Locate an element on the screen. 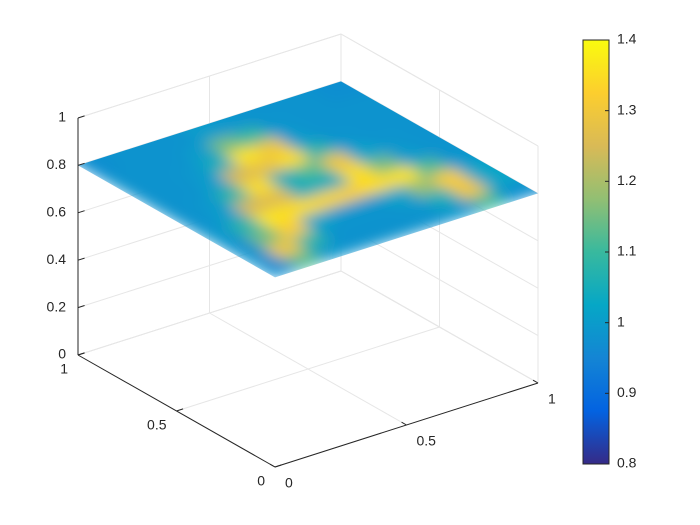 This screenshot has height=525, width=700. colorbar: 0.8 0.9 1 1.1 1.2 1.3 1.4 is located at coordinates (609, 251).